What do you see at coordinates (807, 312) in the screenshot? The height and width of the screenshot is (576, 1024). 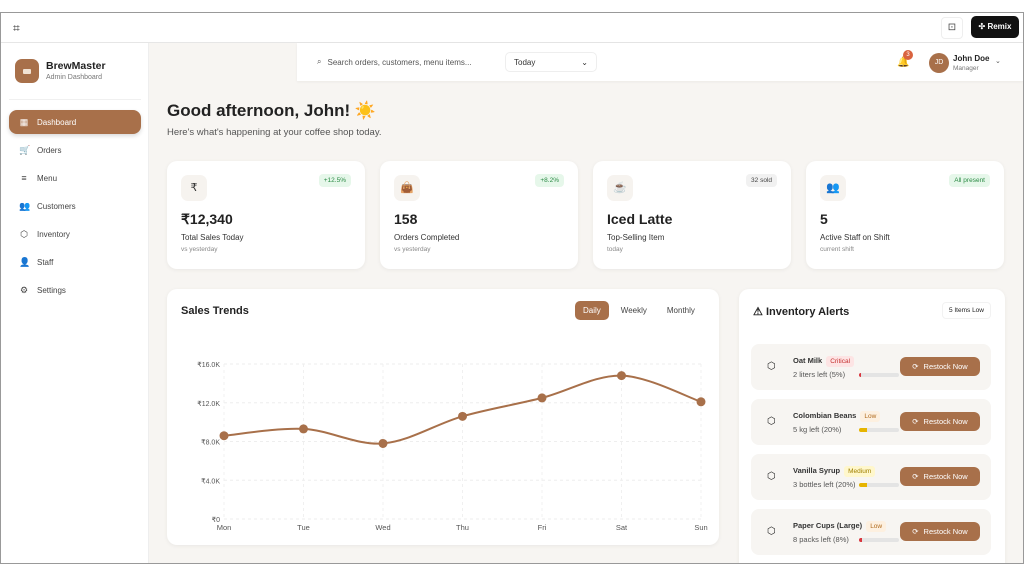 I see `inventory-title-text: Inventory Alerts` at bounding box center [807, 312].